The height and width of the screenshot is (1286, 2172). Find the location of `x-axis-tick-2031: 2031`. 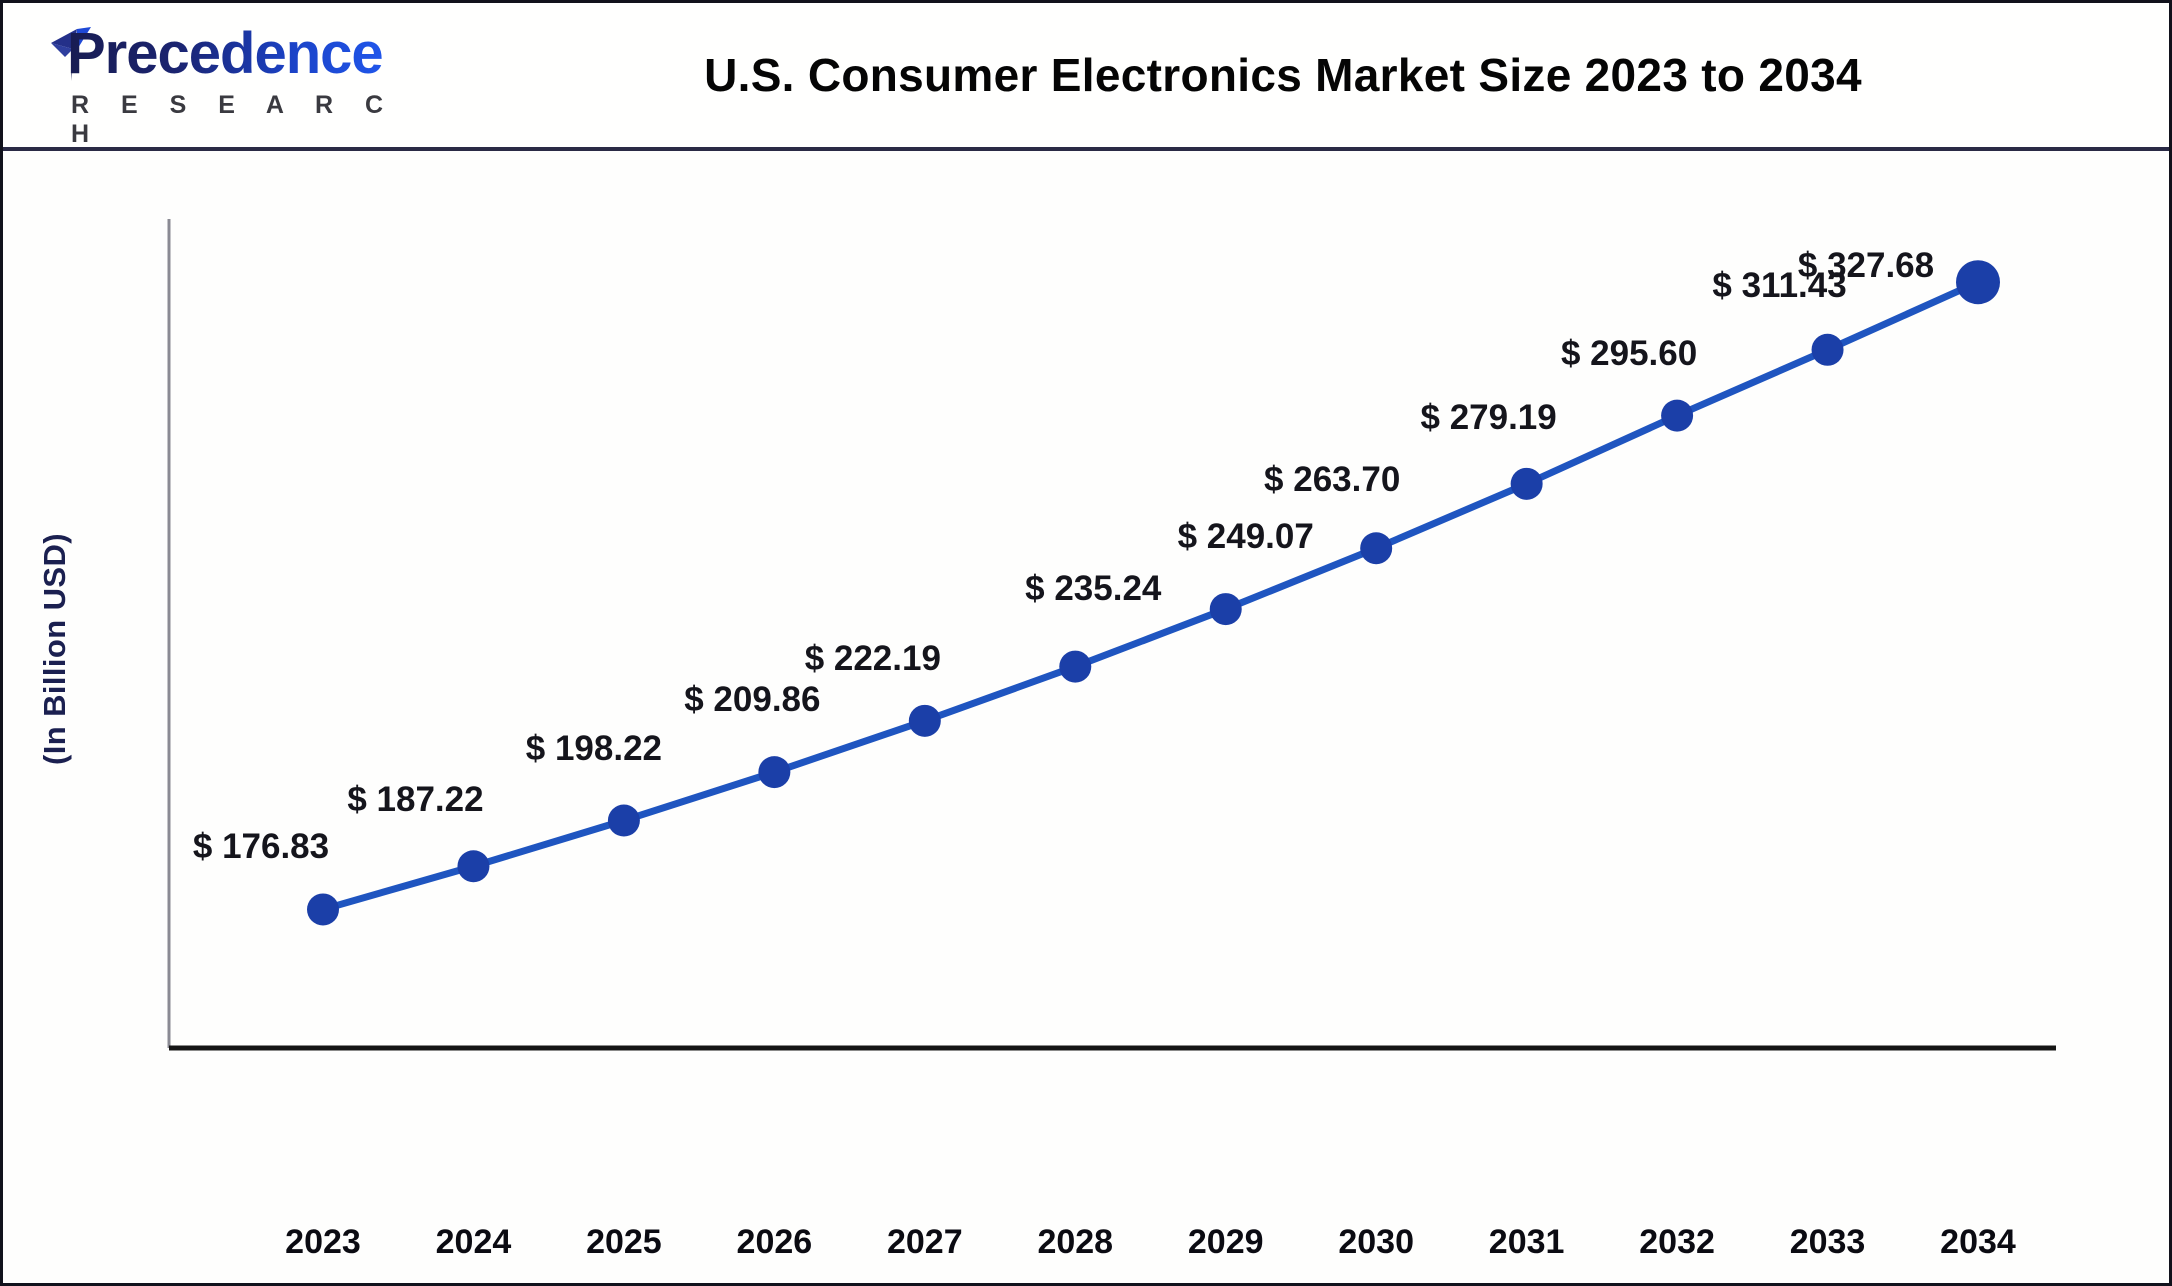

x-axis-tick-2031: 2031 is located at coordinates (1526, 1242).